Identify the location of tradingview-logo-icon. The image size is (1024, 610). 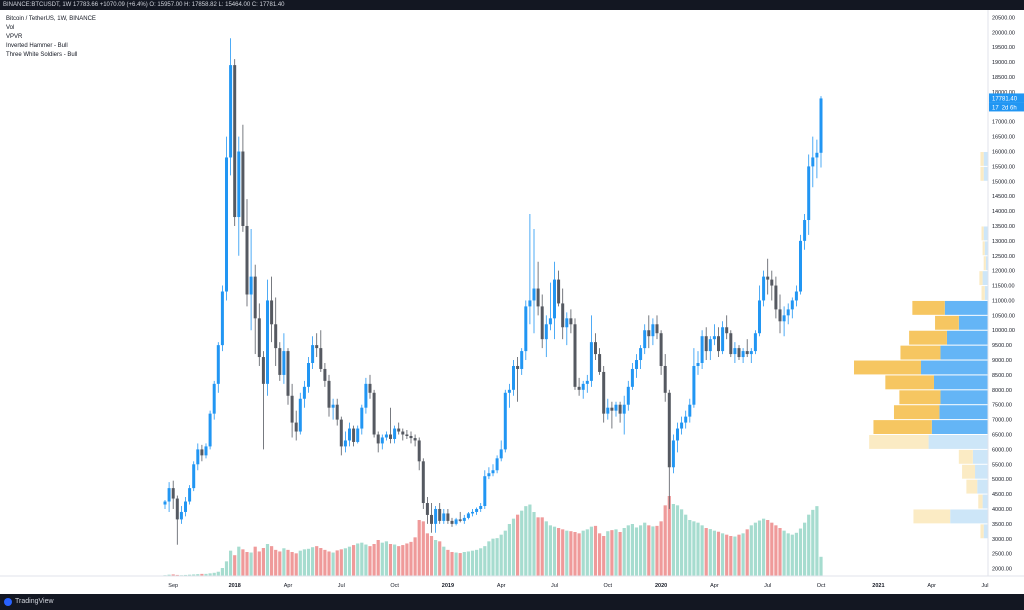
(8, 602).